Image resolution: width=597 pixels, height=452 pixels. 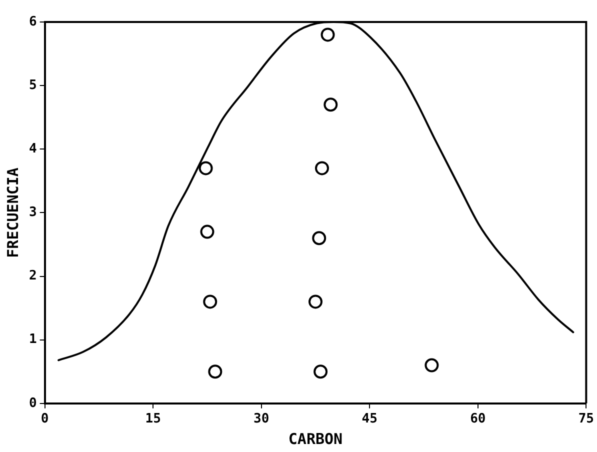 What do you see at coordinates (33, 85) in the screenshot?
I see `y-tick-label: 5` at bounding box center [33, 85].